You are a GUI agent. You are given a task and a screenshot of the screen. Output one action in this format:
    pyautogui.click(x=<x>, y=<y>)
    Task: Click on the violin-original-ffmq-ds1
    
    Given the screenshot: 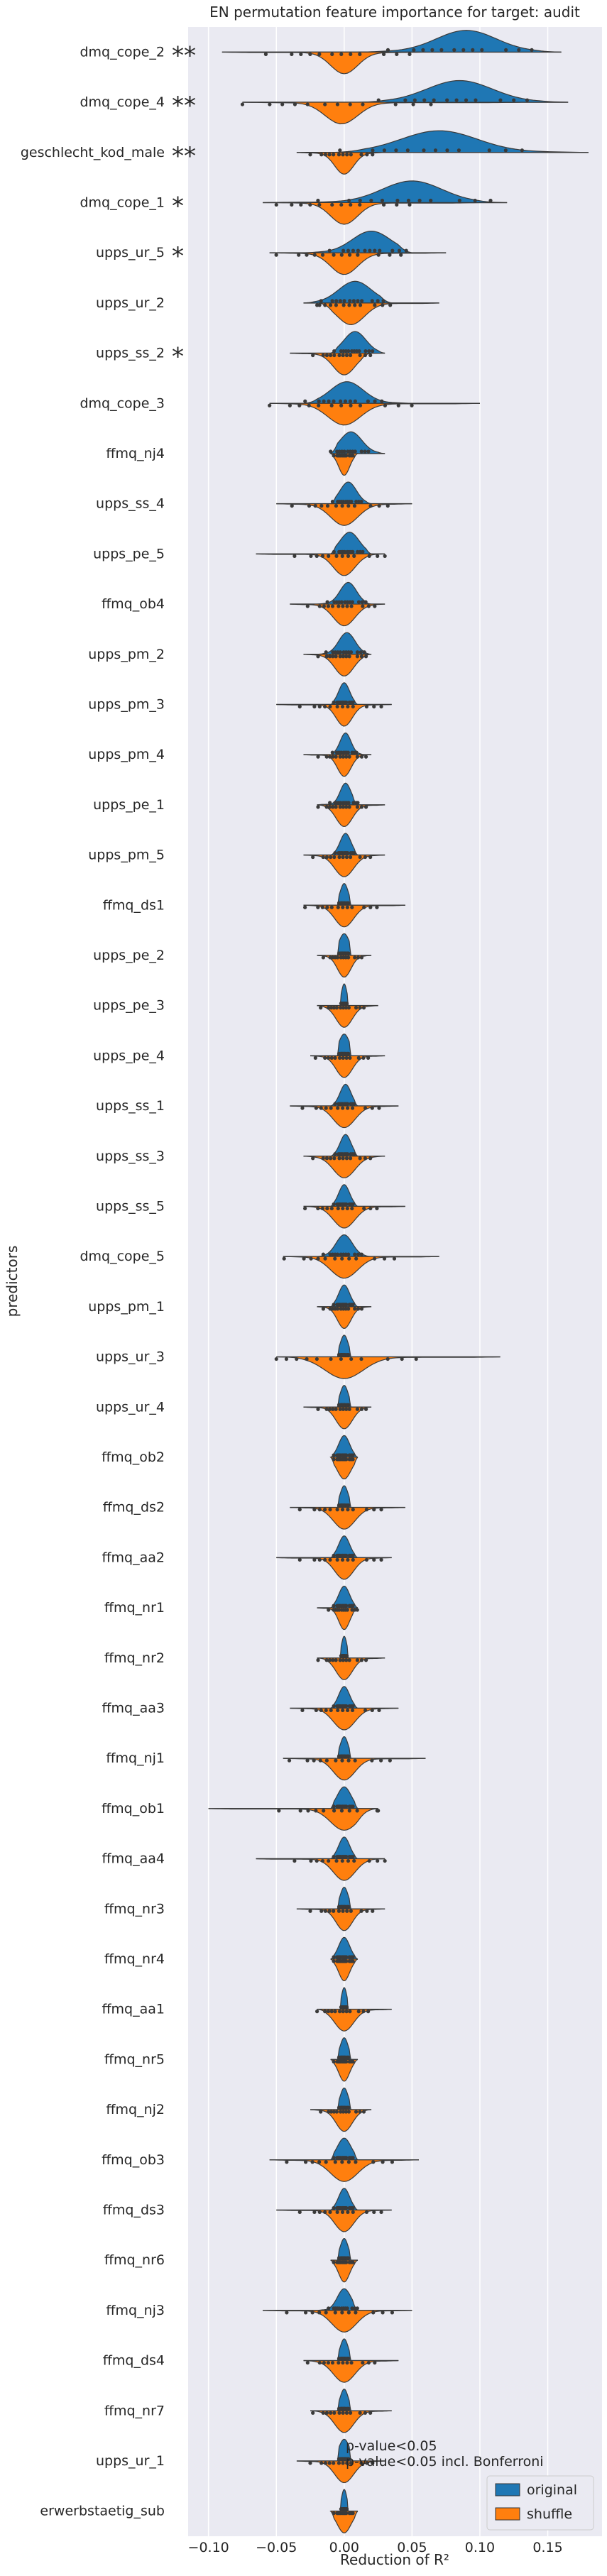 What is the action you would take?
    pyautogui.click(x=344, y=894)
    